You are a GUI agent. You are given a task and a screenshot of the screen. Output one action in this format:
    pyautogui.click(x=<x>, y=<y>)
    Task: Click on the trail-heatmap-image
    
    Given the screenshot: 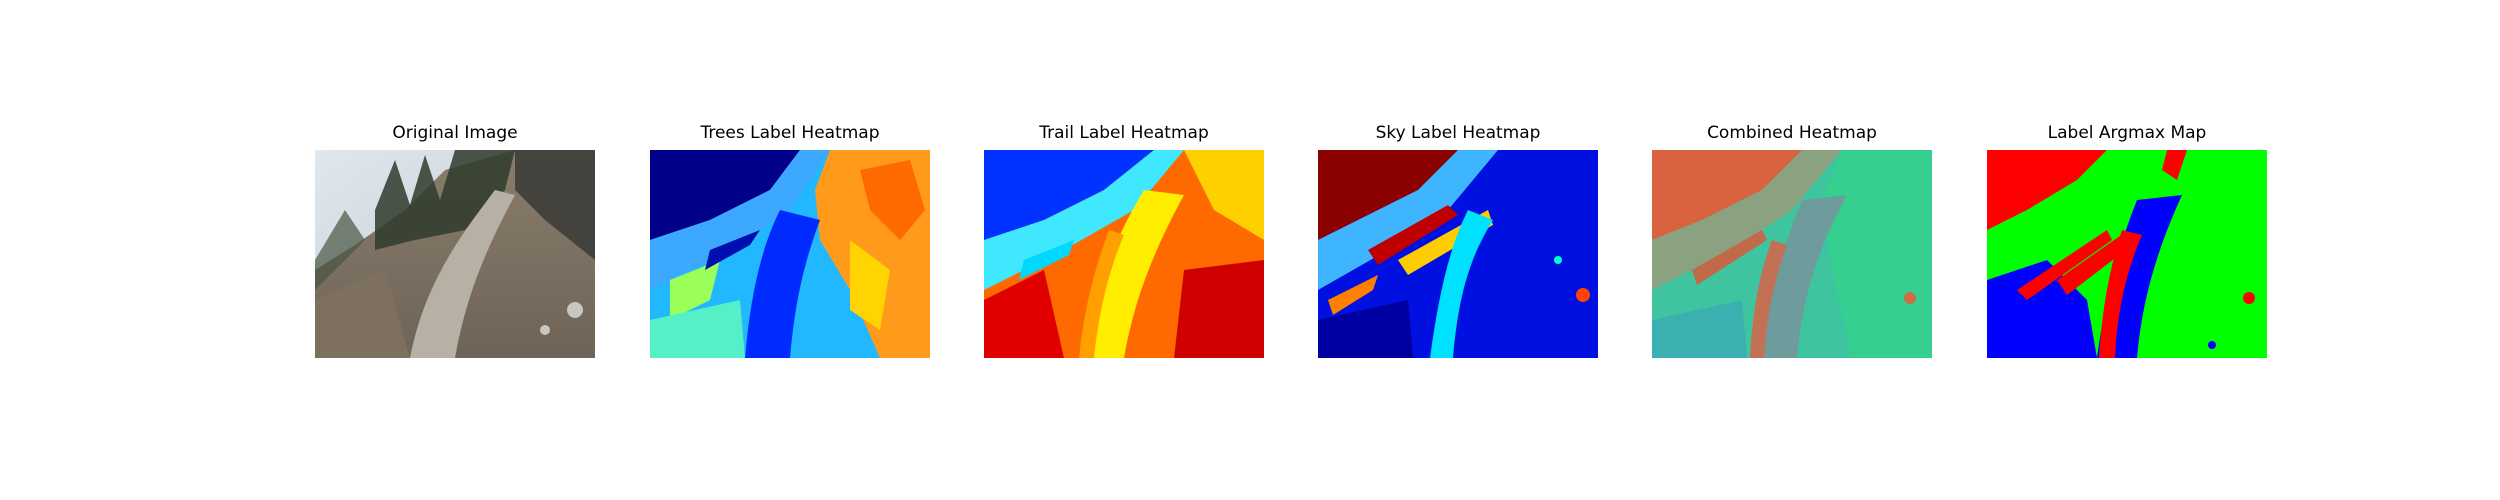 What is the action you would take?
    pyautogui.click(x=1124, y=254)
    